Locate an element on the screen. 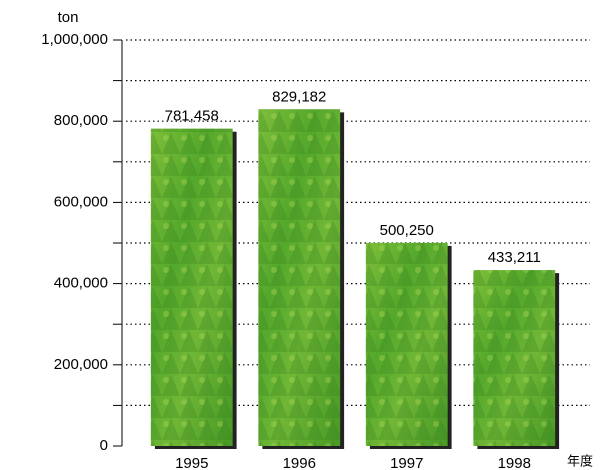 The width and height of the screenshot is (601, 470). data-label: 500,250 is located at coordinates (407, 230).